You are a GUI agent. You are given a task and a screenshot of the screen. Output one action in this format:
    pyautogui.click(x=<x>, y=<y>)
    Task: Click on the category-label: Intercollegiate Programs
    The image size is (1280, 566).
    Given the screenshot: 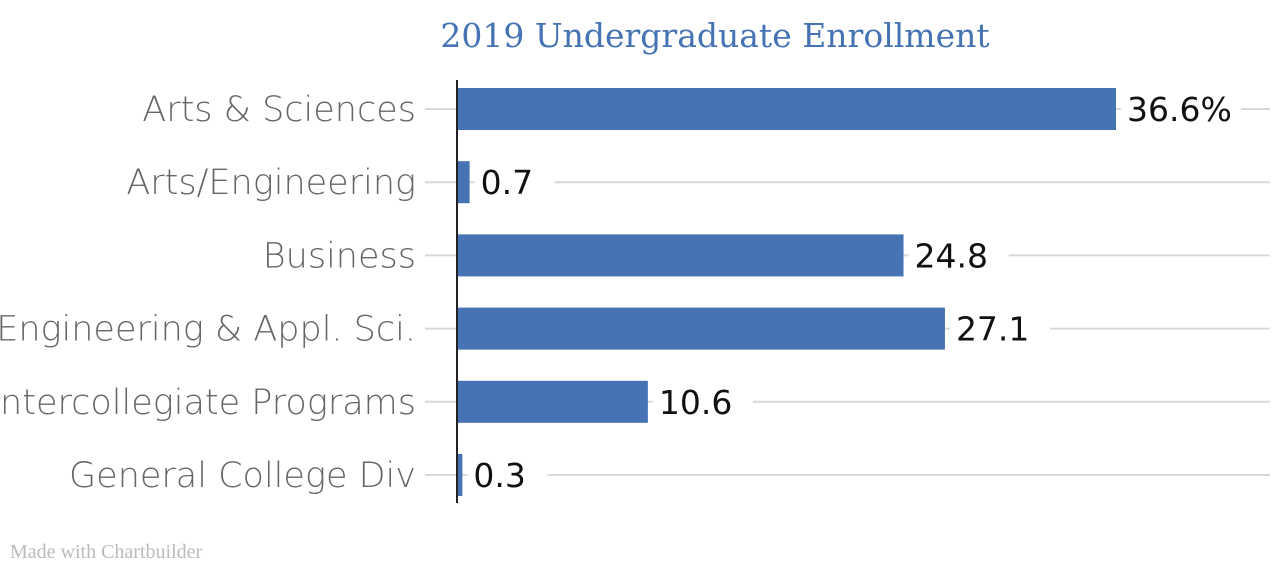 What is the action you would take?
    pyautogui.click(x=208, y=403)
    